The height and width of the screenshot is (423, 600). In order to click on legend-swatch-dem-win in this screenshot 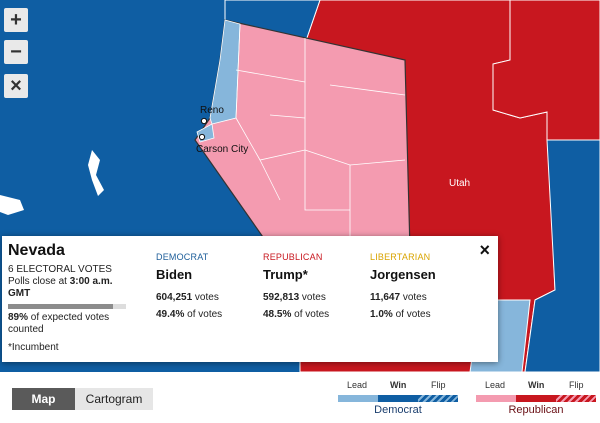, I will do `click(398, 398)`.